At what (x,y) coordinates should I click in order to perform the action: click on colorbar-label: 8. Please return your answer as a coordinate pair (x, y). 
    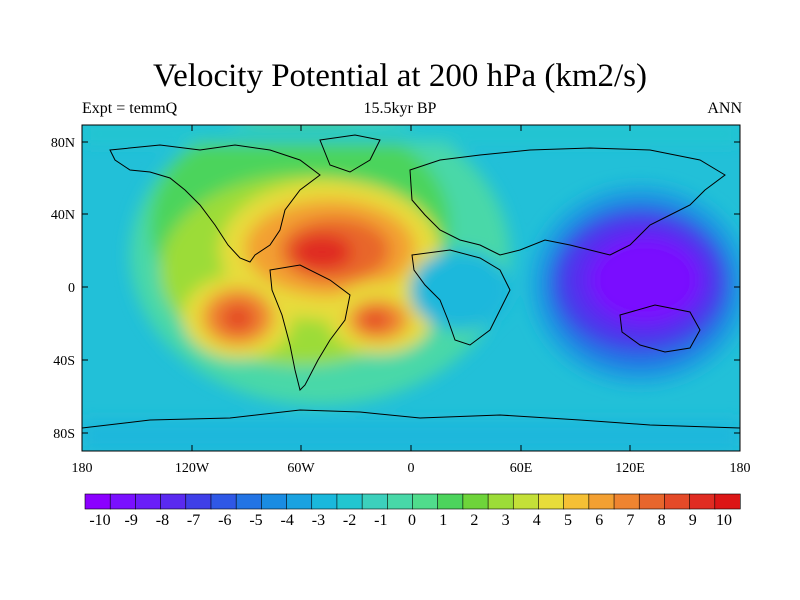
    Looking at the image, I should click on (662, 520).